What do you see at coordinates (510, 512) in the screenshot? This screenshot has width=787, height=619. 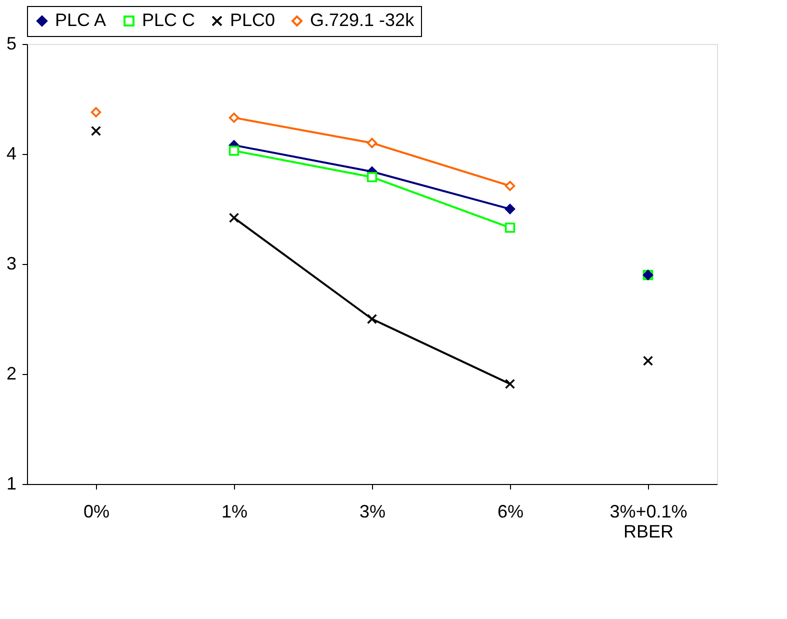 I see `x-tick-label: 6%` at bounding box center [510, 512].